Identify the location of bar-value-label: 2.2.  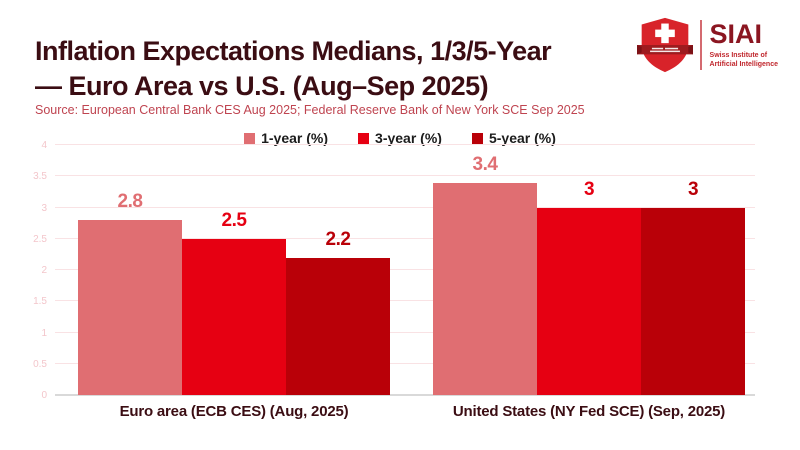
(338, 239).